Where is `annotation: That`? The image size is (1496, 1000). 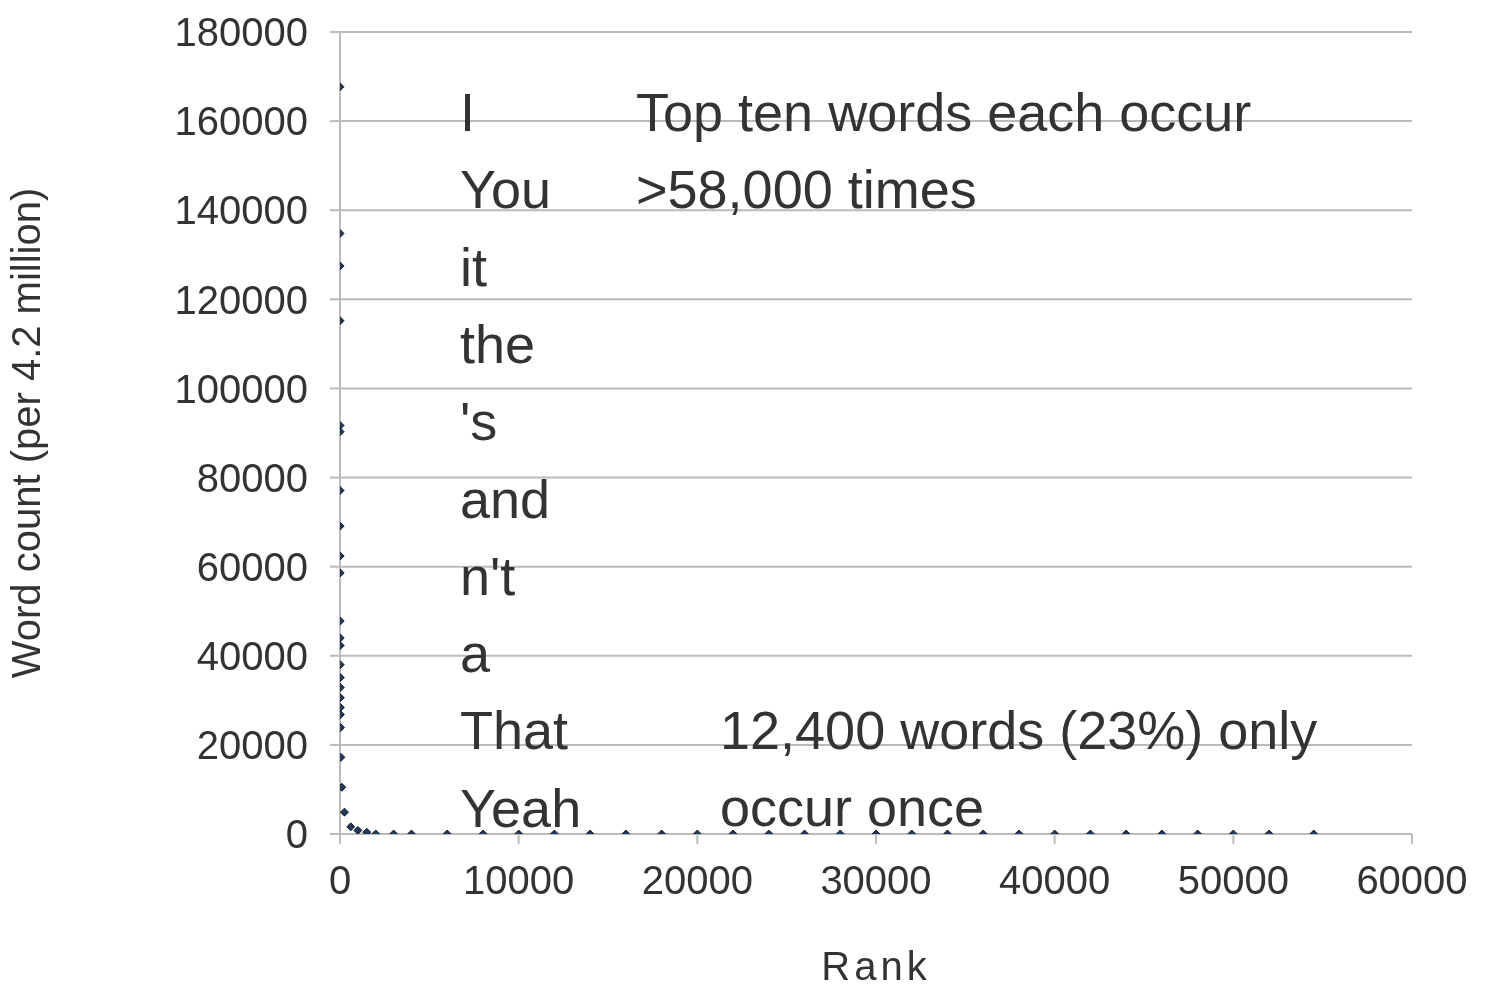 annotation: That is located at coordinates (515, 731).